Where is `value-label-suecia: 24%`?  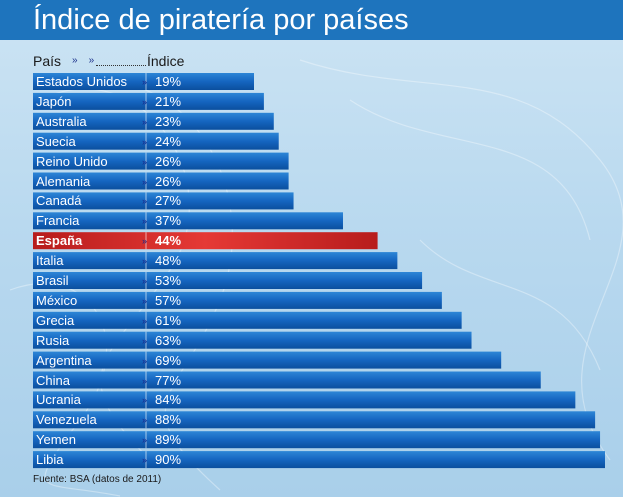
value-label-suecia: 24% is located at coordinates (168, 141).